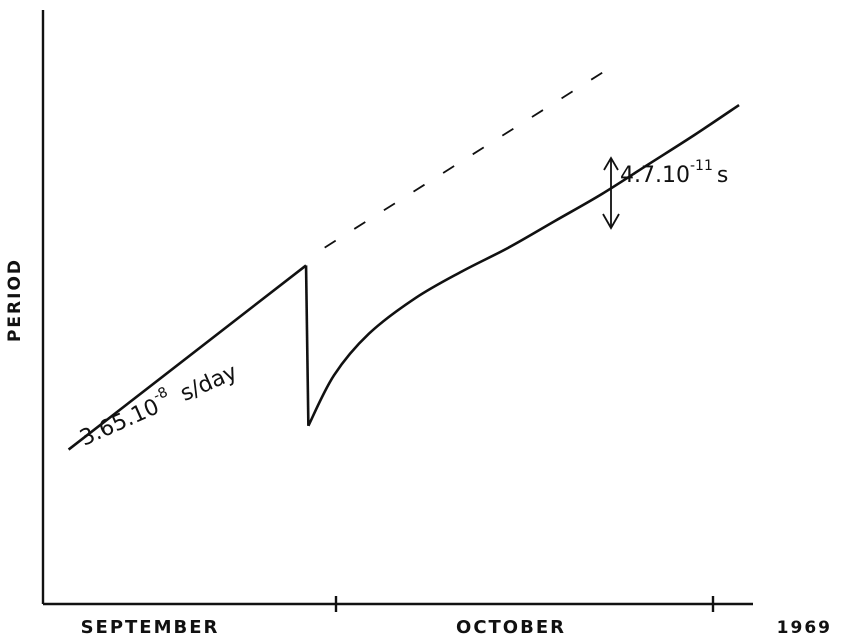  I want to click on offset-exponent: -11, so click(701, 166).